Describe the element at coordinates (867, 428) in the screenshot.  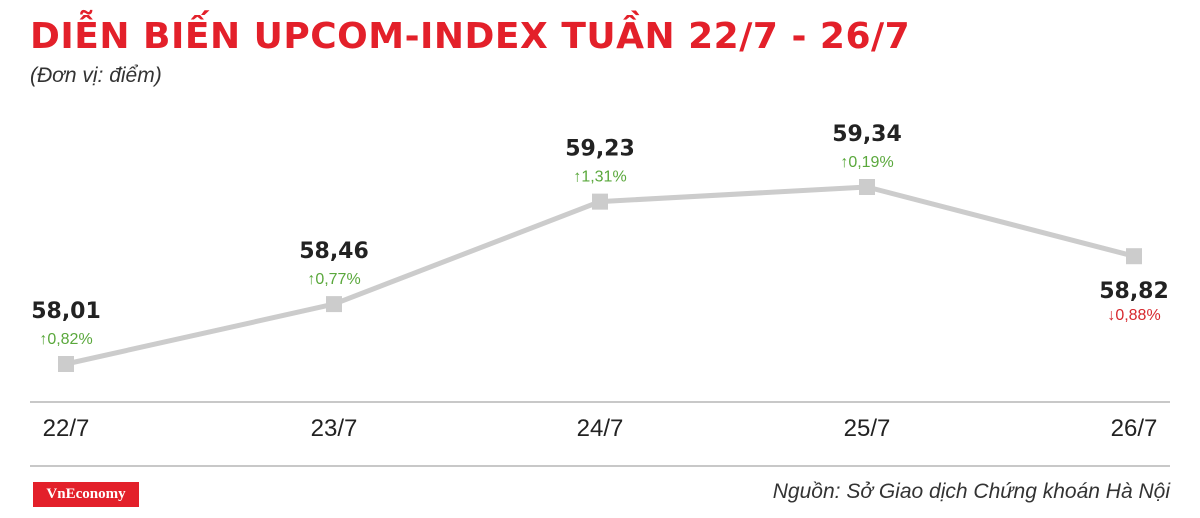
I see `x-tick-label: 25/7` at that location.